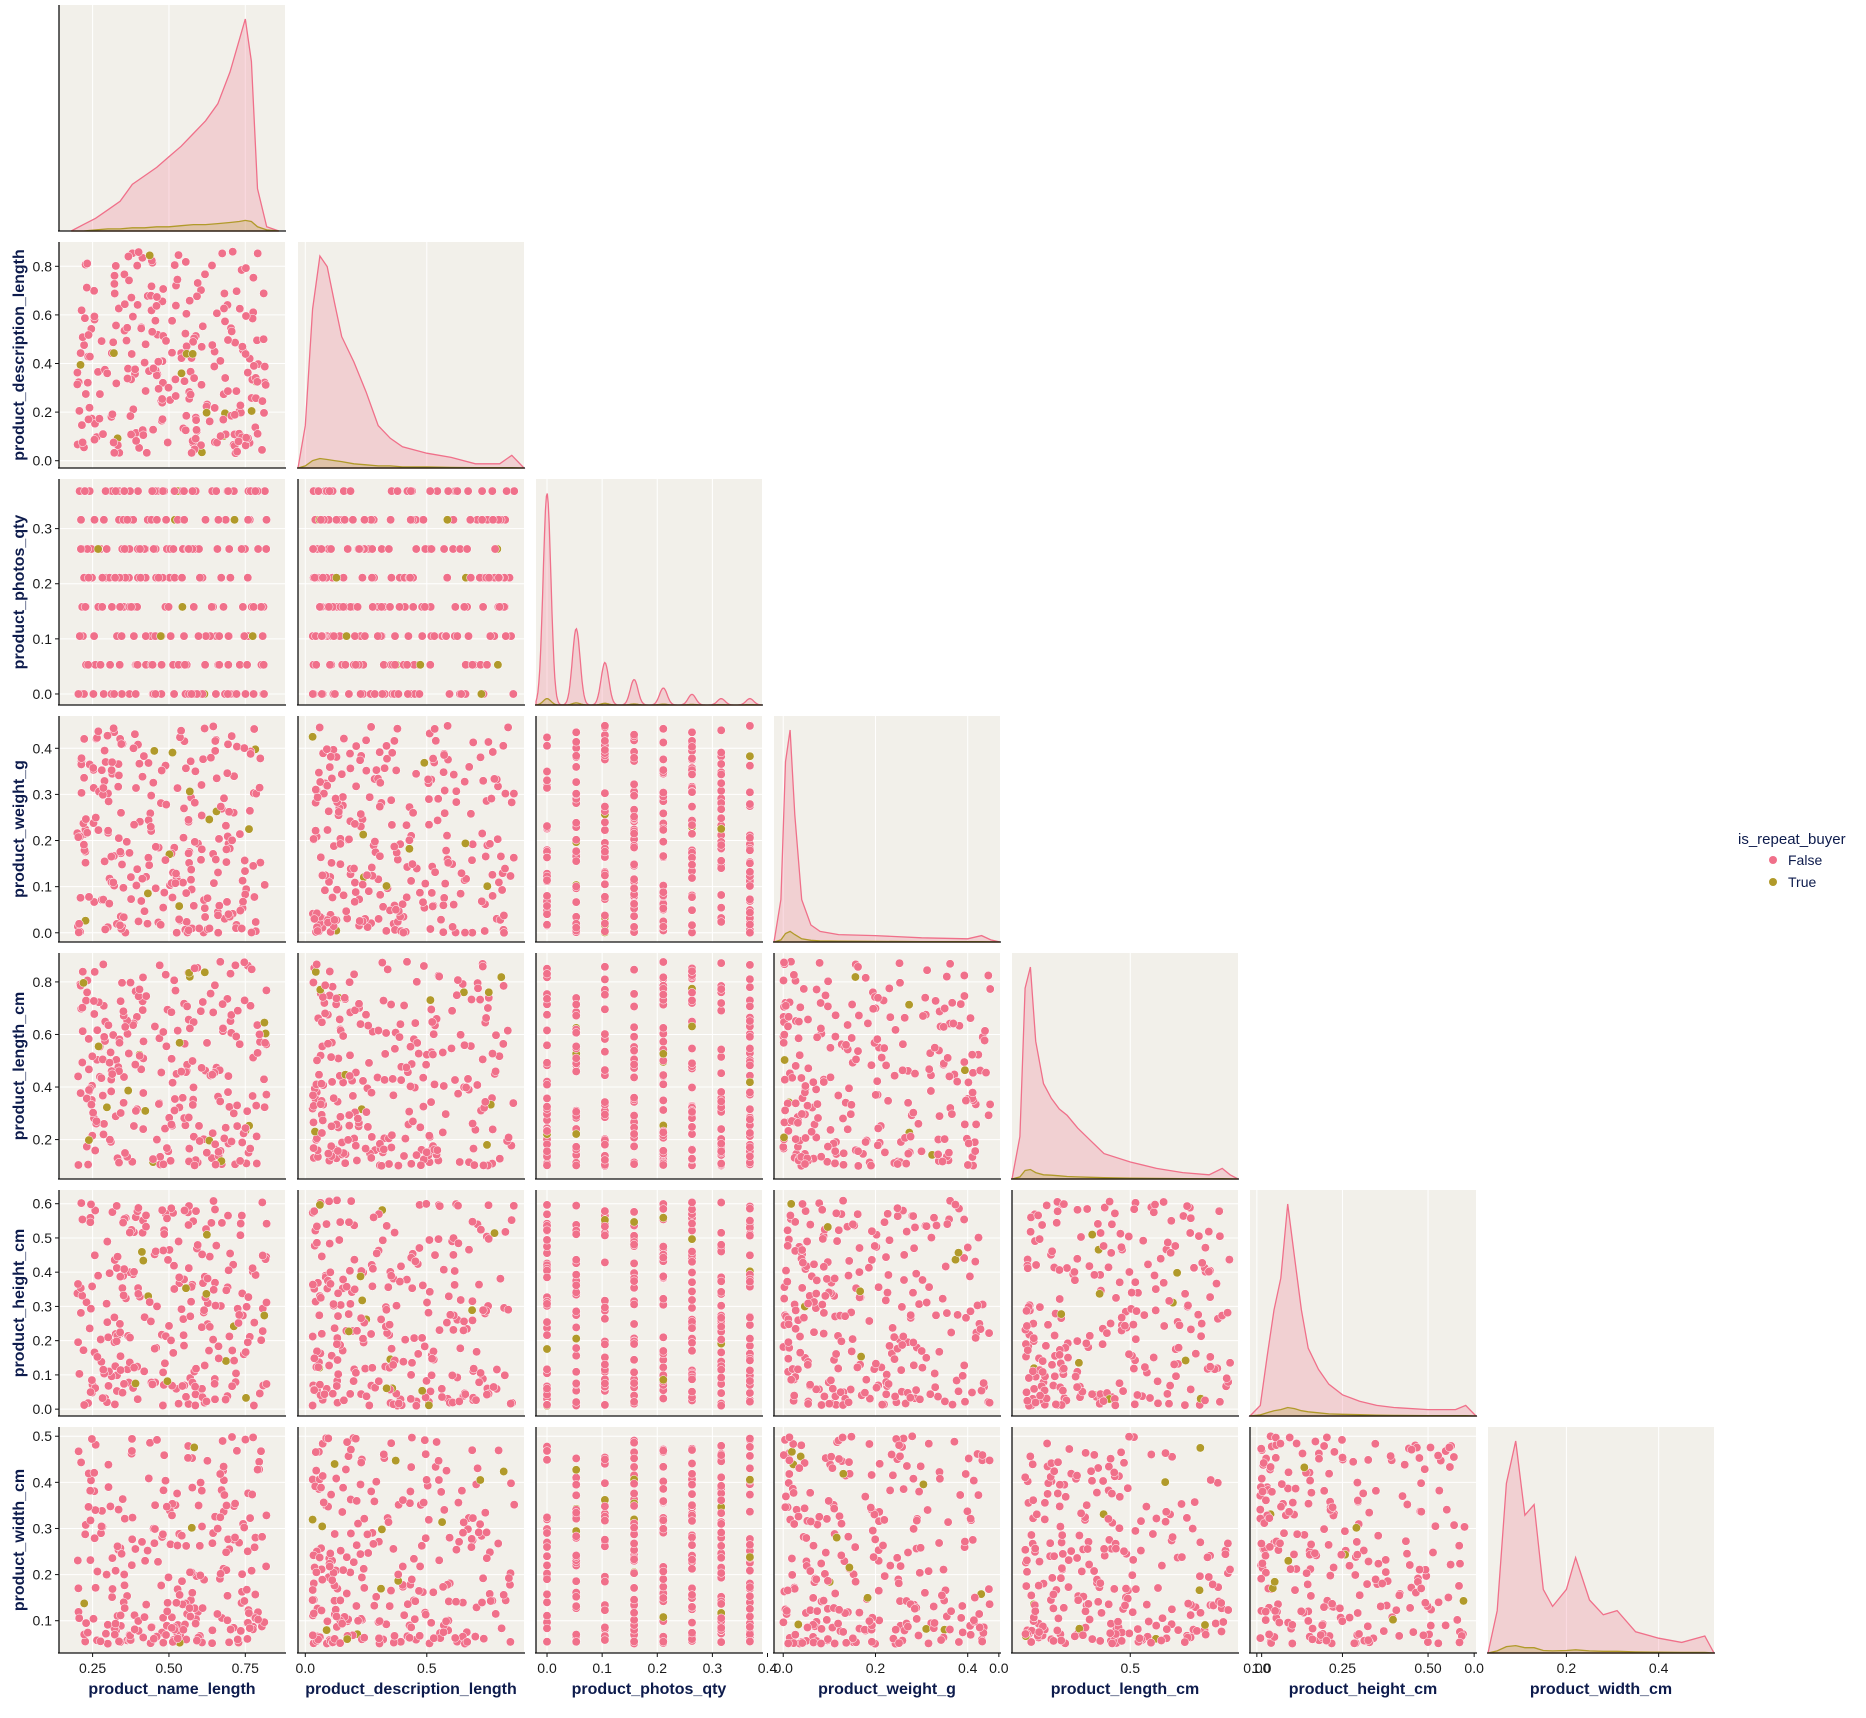 This screenshot has height=1718, width=1866. What do you see at coordinates (411, 1303) in the screenshot?
I see `panel-product_height_cm-vs-product_description_length` at bounding box center [411, 1303].